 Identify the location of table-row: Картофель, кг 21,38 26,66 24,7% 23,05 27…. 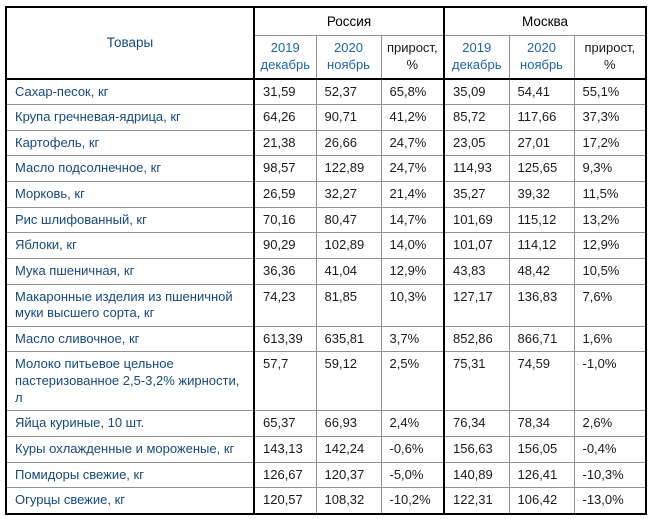
(326, 143).